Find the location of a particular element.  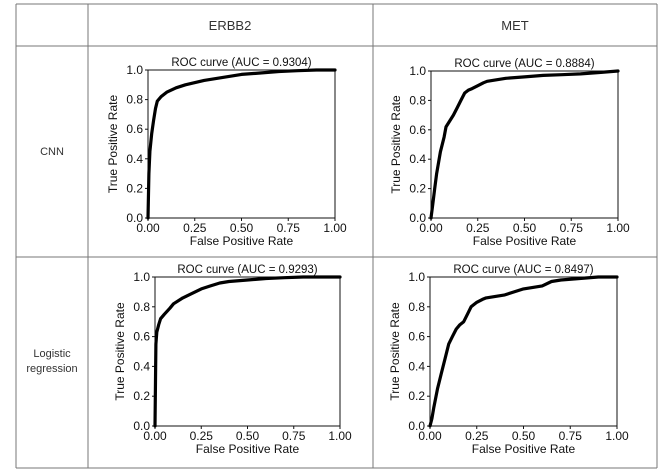

column-header-erbb2: ERBB2 is located at coordinates (230, 25).